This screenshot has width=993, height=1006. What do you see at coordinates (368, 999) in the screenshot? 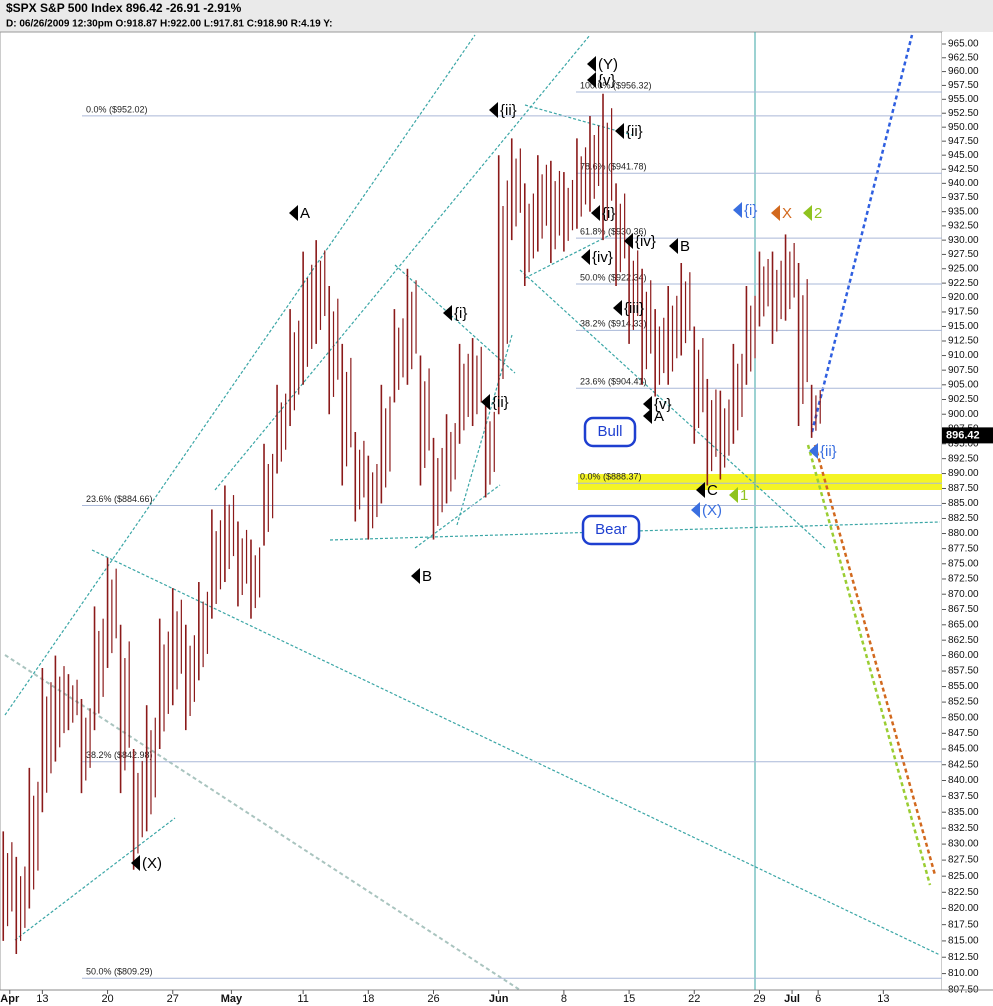
I see `x-tick-label: 18` at bounding box center [368, 999].